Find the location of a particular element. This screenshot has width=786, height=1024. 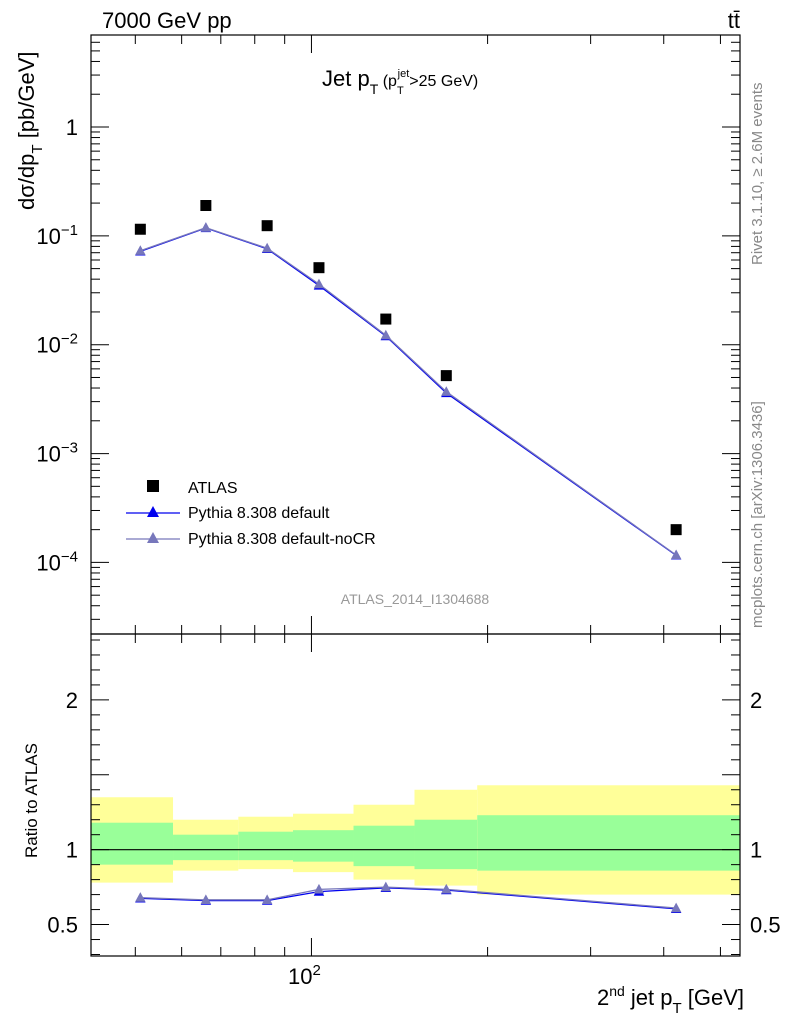

main-y-tick-label: 10⁻⁴ is located at coordinates (57, 561).